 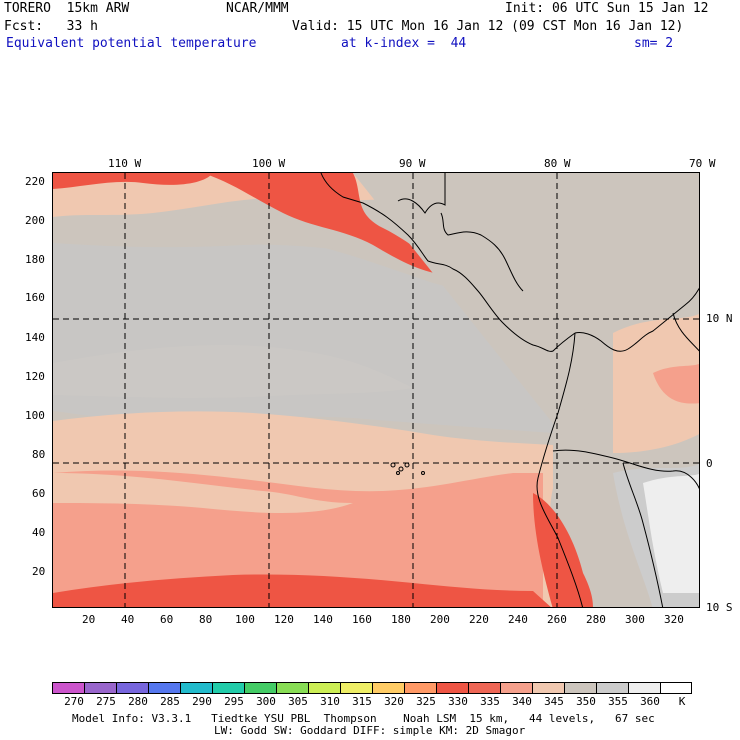 What do you see at coordinates (218, 227) in the screenshot?
I see `theta-e-345-band` at bounding box center [218, 227].